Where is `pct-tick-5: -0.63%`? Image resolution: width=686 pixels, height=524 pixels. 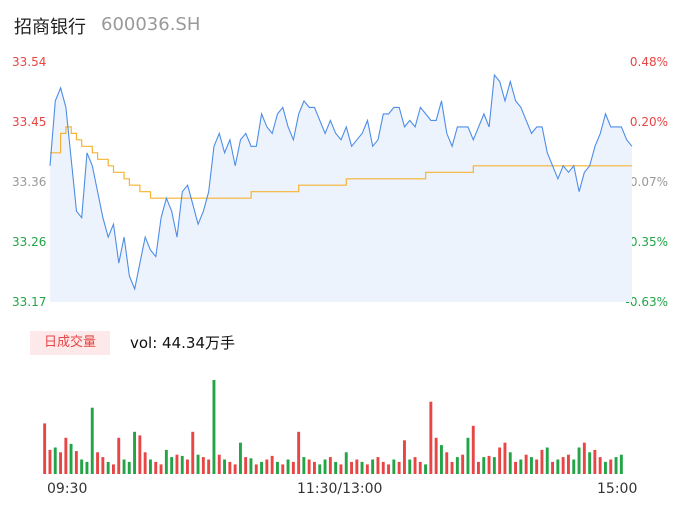 pct-tick-5: -0.63% is located at coordinates (646, 302).